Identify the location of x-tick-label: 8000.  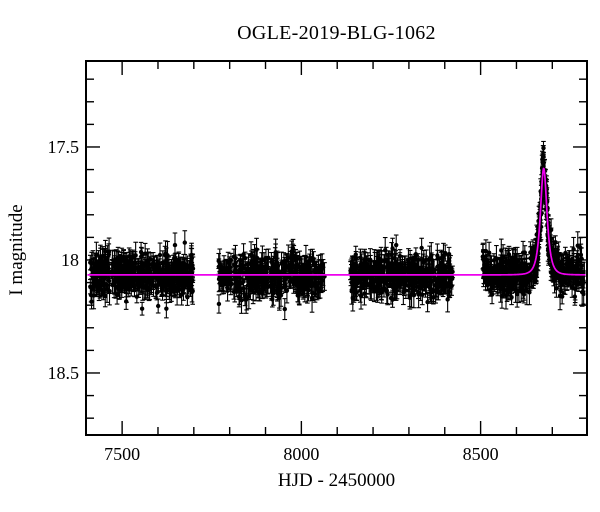
(301, 454).